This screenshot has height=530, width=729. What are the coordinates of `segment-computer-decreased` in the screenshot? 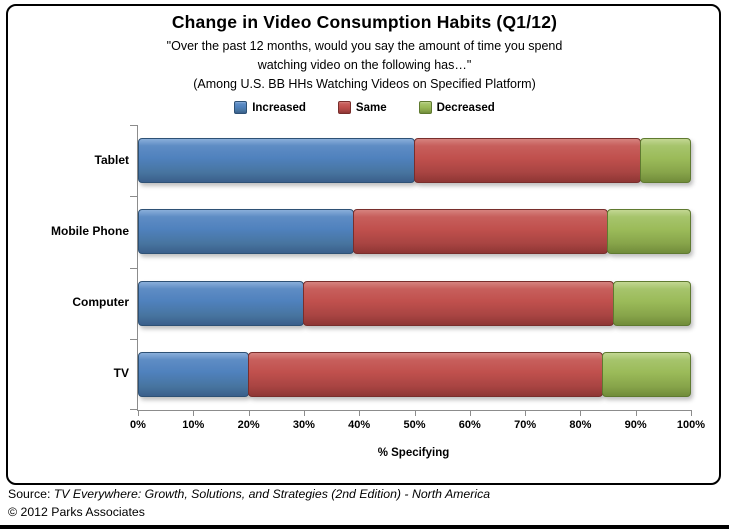 It's located at (651, 303).